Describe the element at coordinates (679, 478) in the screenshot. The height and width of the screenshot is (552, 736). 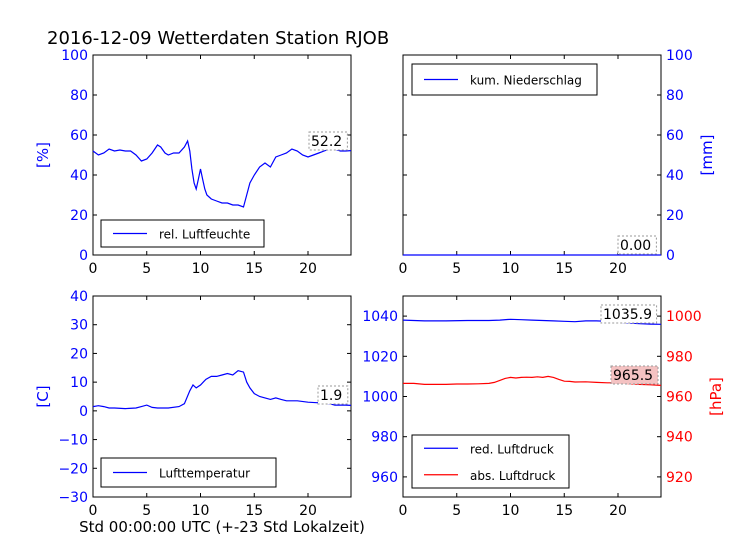
I see `y-tick-label-right: 920` at that location.